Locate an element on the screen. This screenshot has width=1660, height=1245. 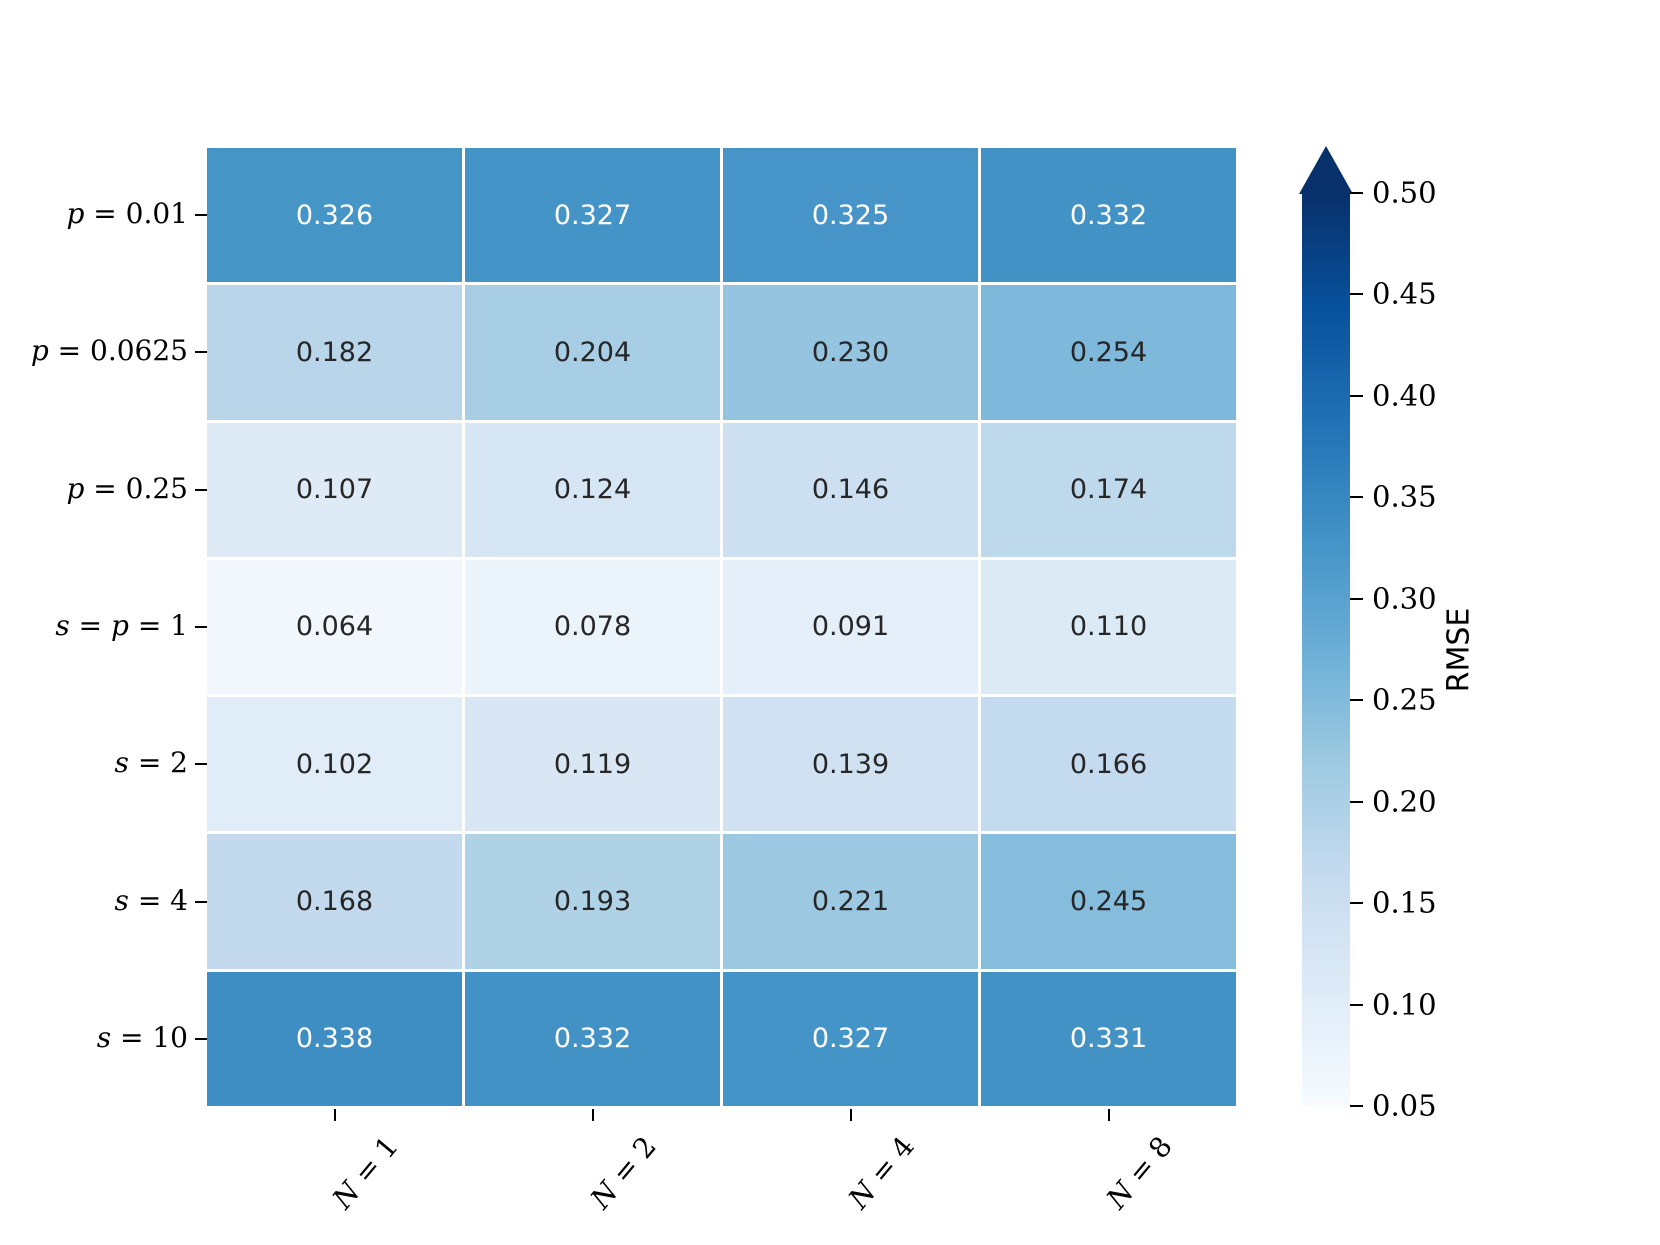
heatmap-cell: 0.166 is located at coordinates (1108, 764).